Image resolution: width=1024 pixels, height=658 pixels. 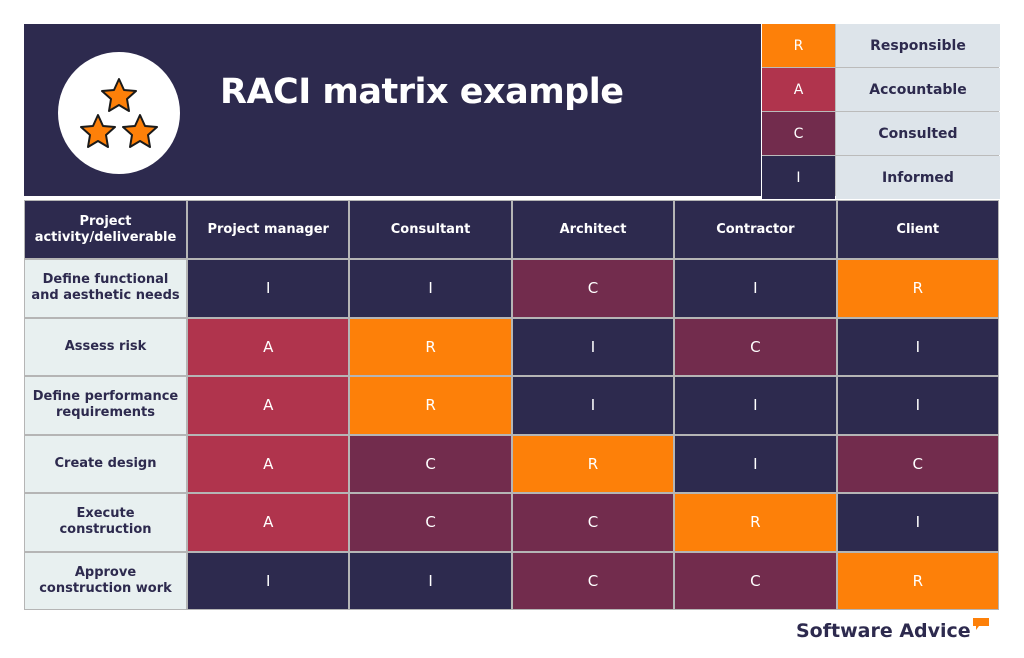 I want to click on legend-label-informed: Informed, so click(x=918, y=177).